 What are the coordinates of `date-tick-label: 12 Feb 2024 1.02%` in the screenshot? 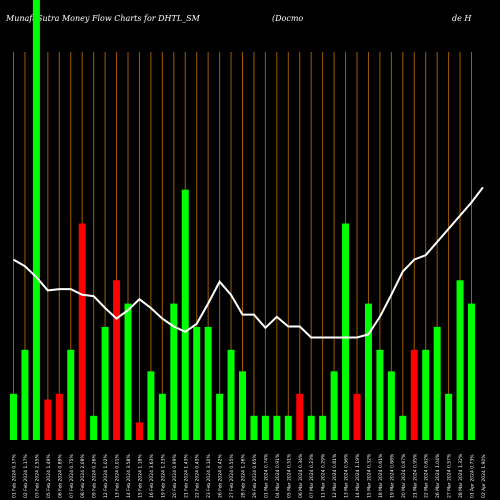 It's located at (106, 476).